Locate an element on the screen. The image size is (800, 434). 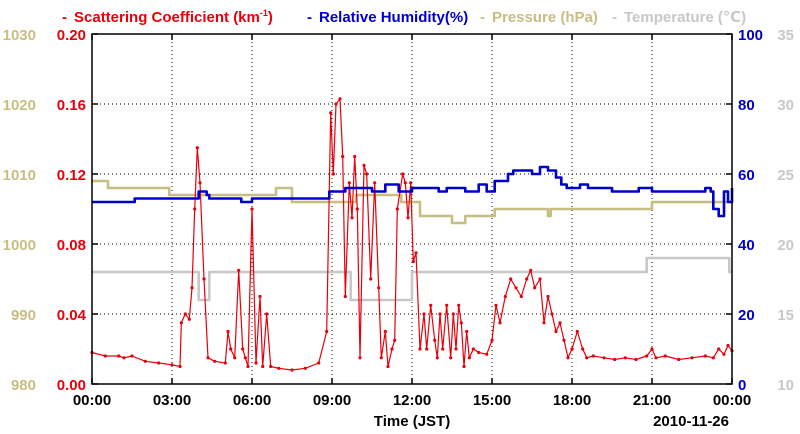
date-label: 2010-11-26 is located at coordinates (691, 421).